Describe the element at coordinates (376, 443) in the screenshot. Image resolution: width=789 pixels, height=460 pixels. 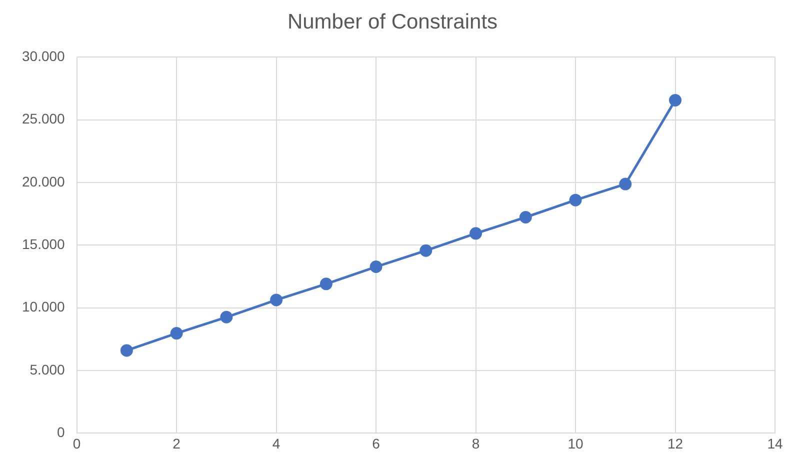
I see `x-tick-label: 6` at that location.